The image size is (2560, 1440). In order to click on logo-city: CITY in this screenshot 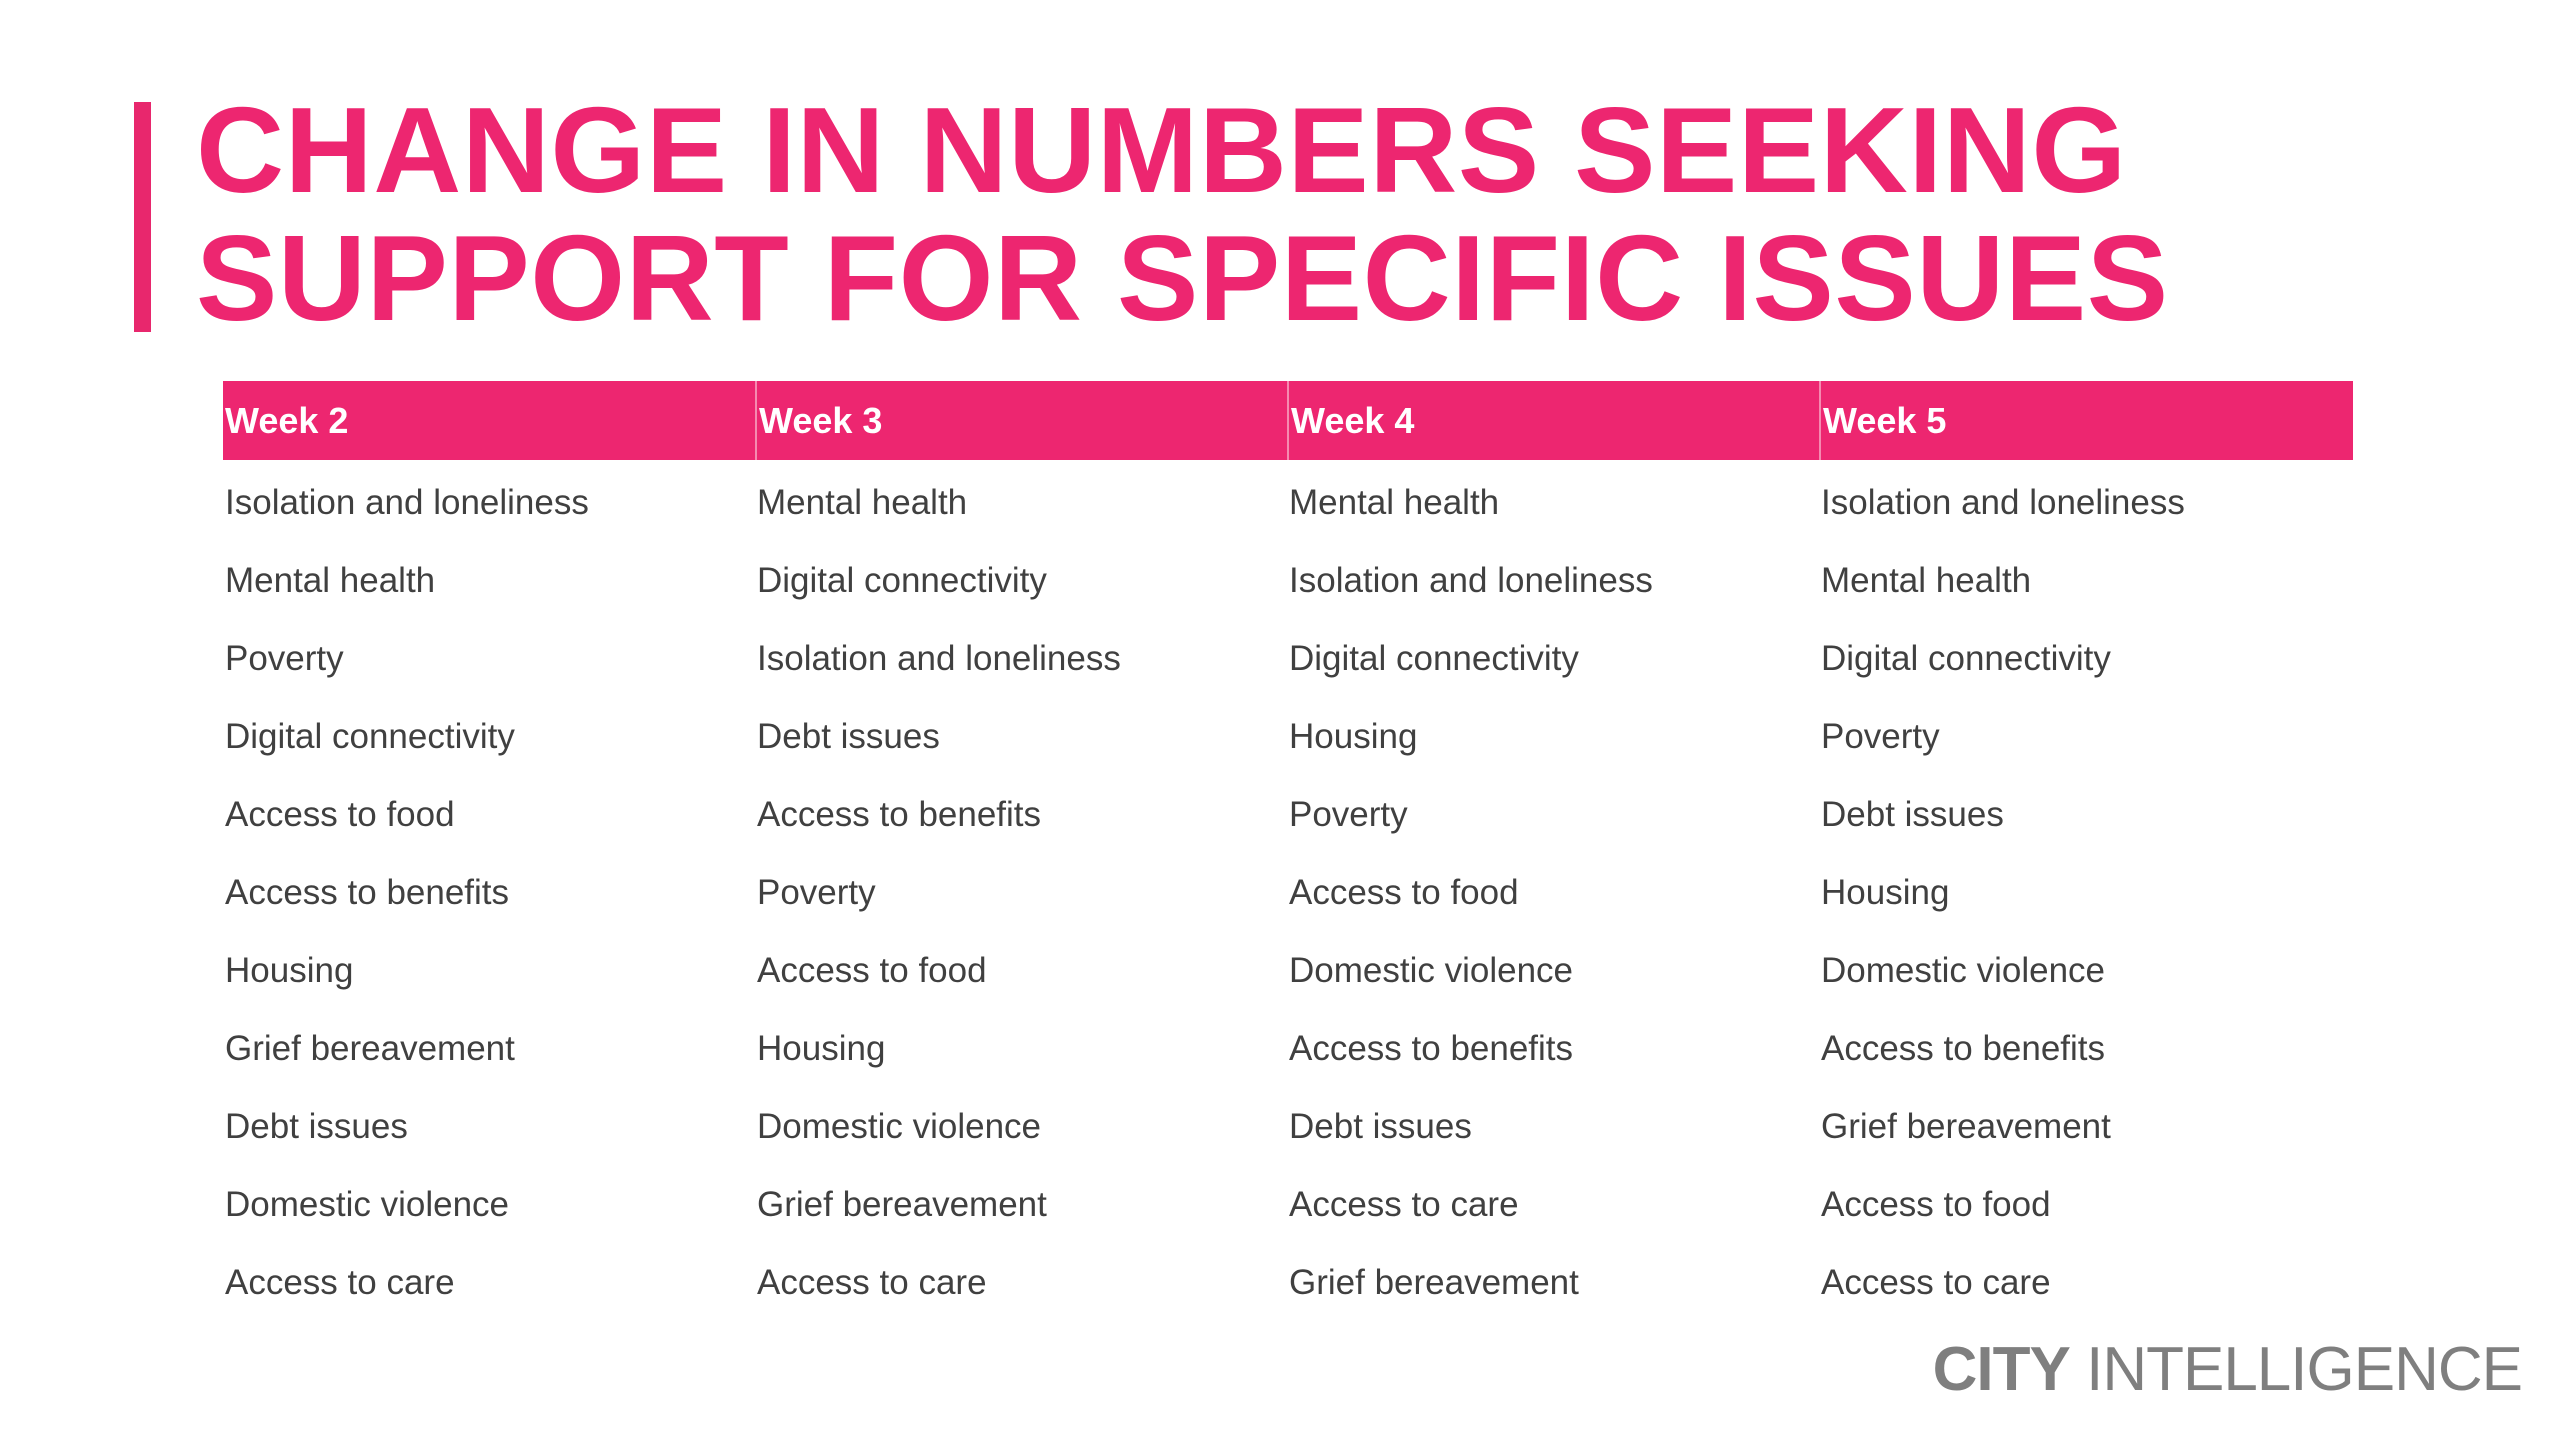, I will do `click(2001, 1369)`.